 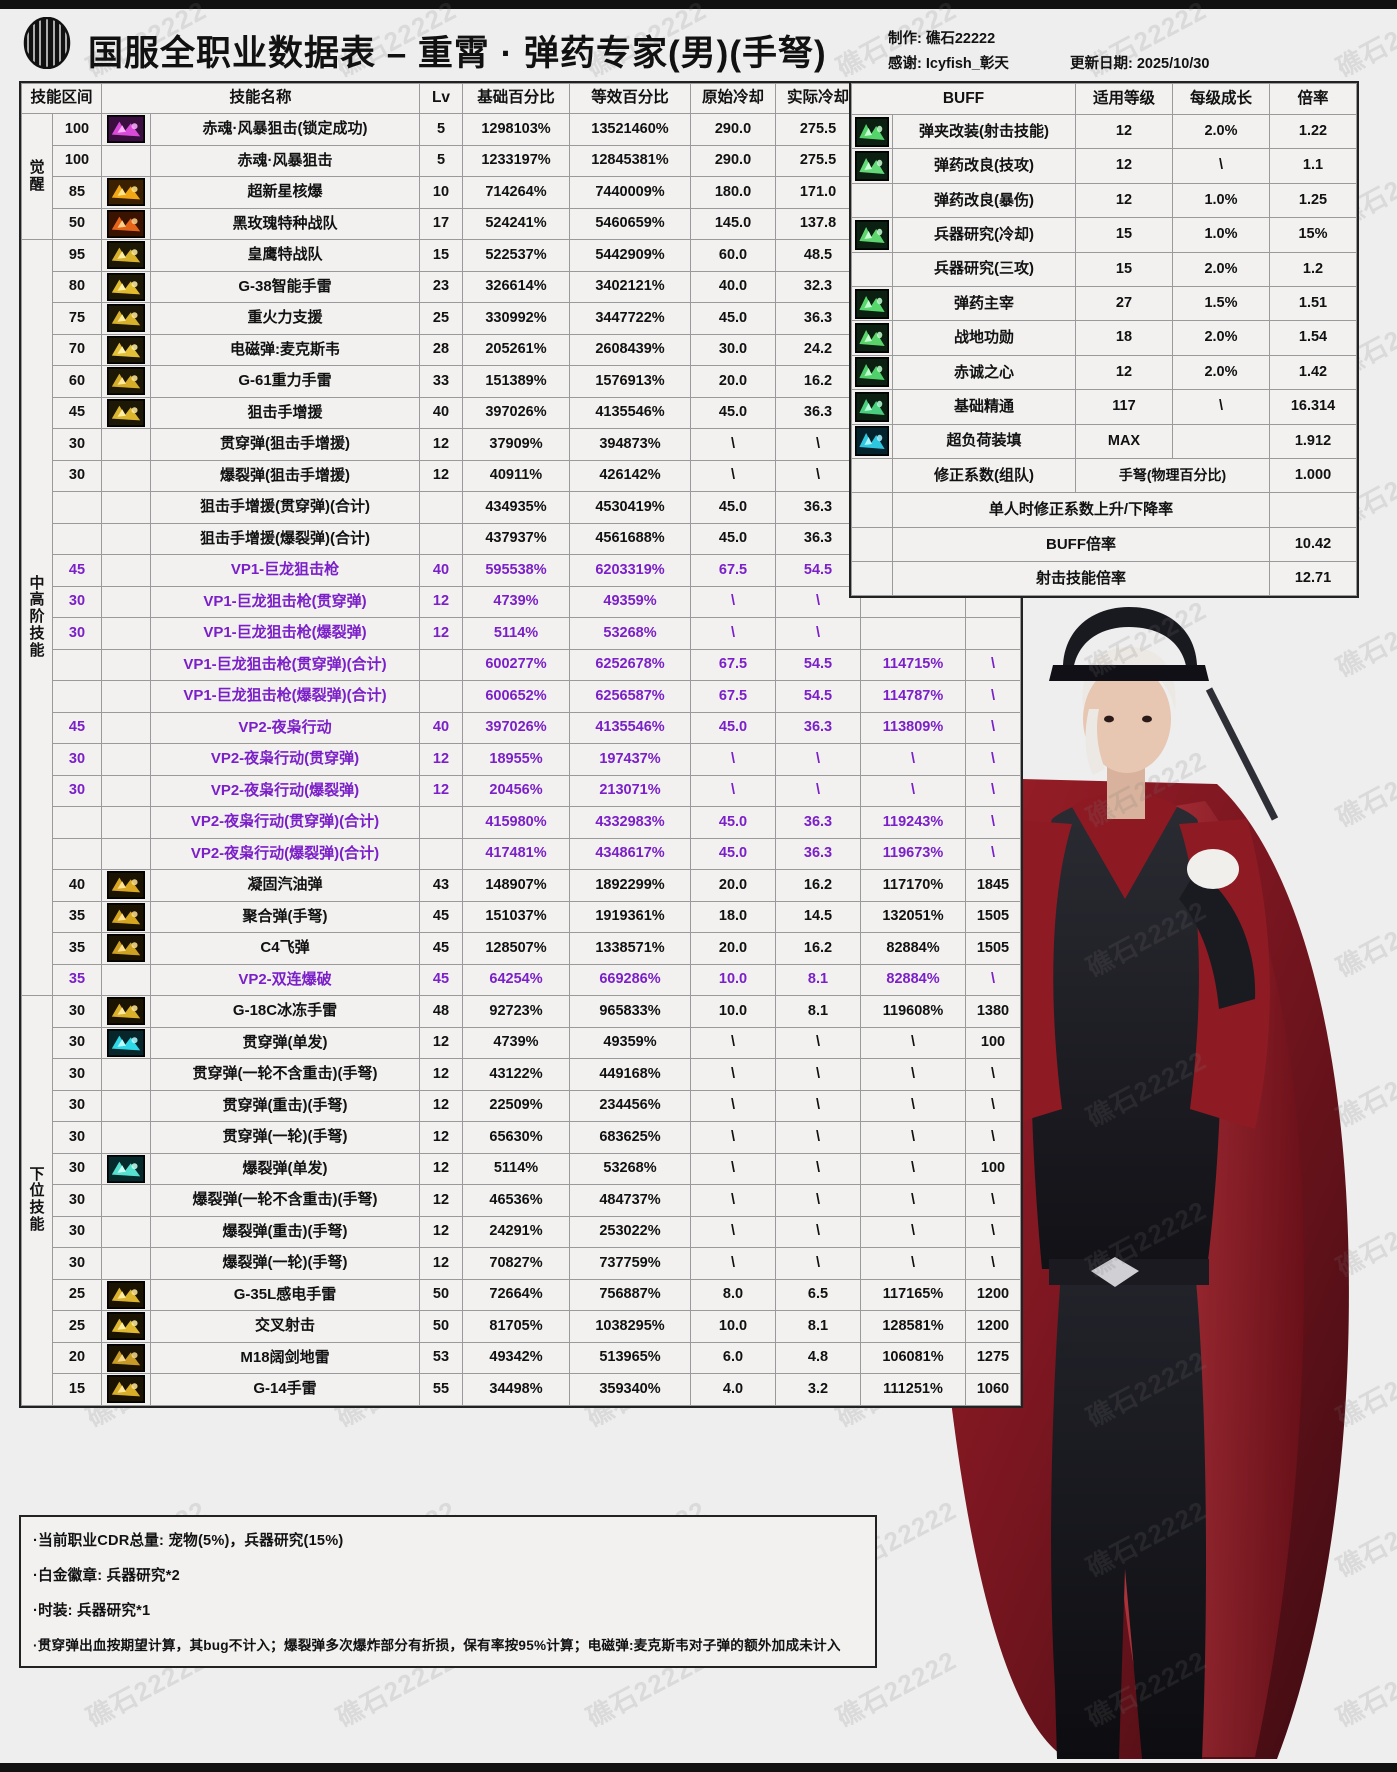 What do you see at coordinates (37, 633) in the screenshot?
I see `section-label-char: 技` at bounding box center [37, 633].